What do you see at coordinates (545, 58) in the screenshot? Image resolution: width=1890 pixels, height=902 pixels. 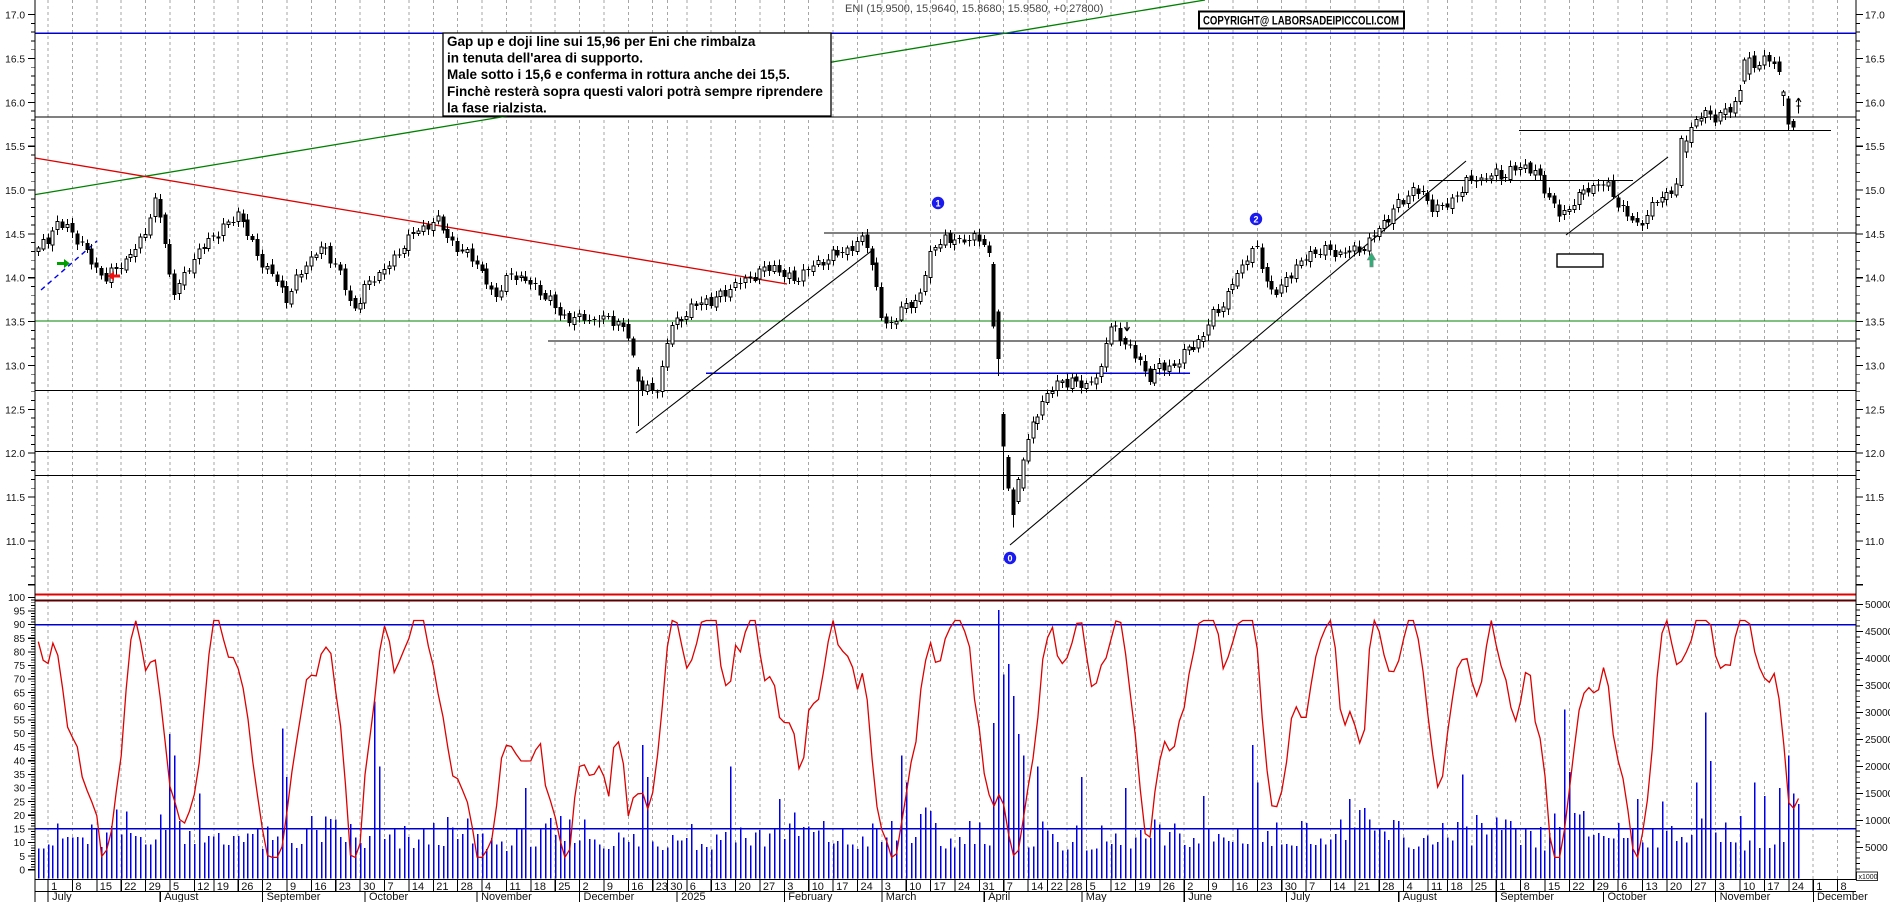 I see `svg-text:in tenuta dell'area di support: in tenuta dell'area di supporto.` at bounding box center [545, 58].